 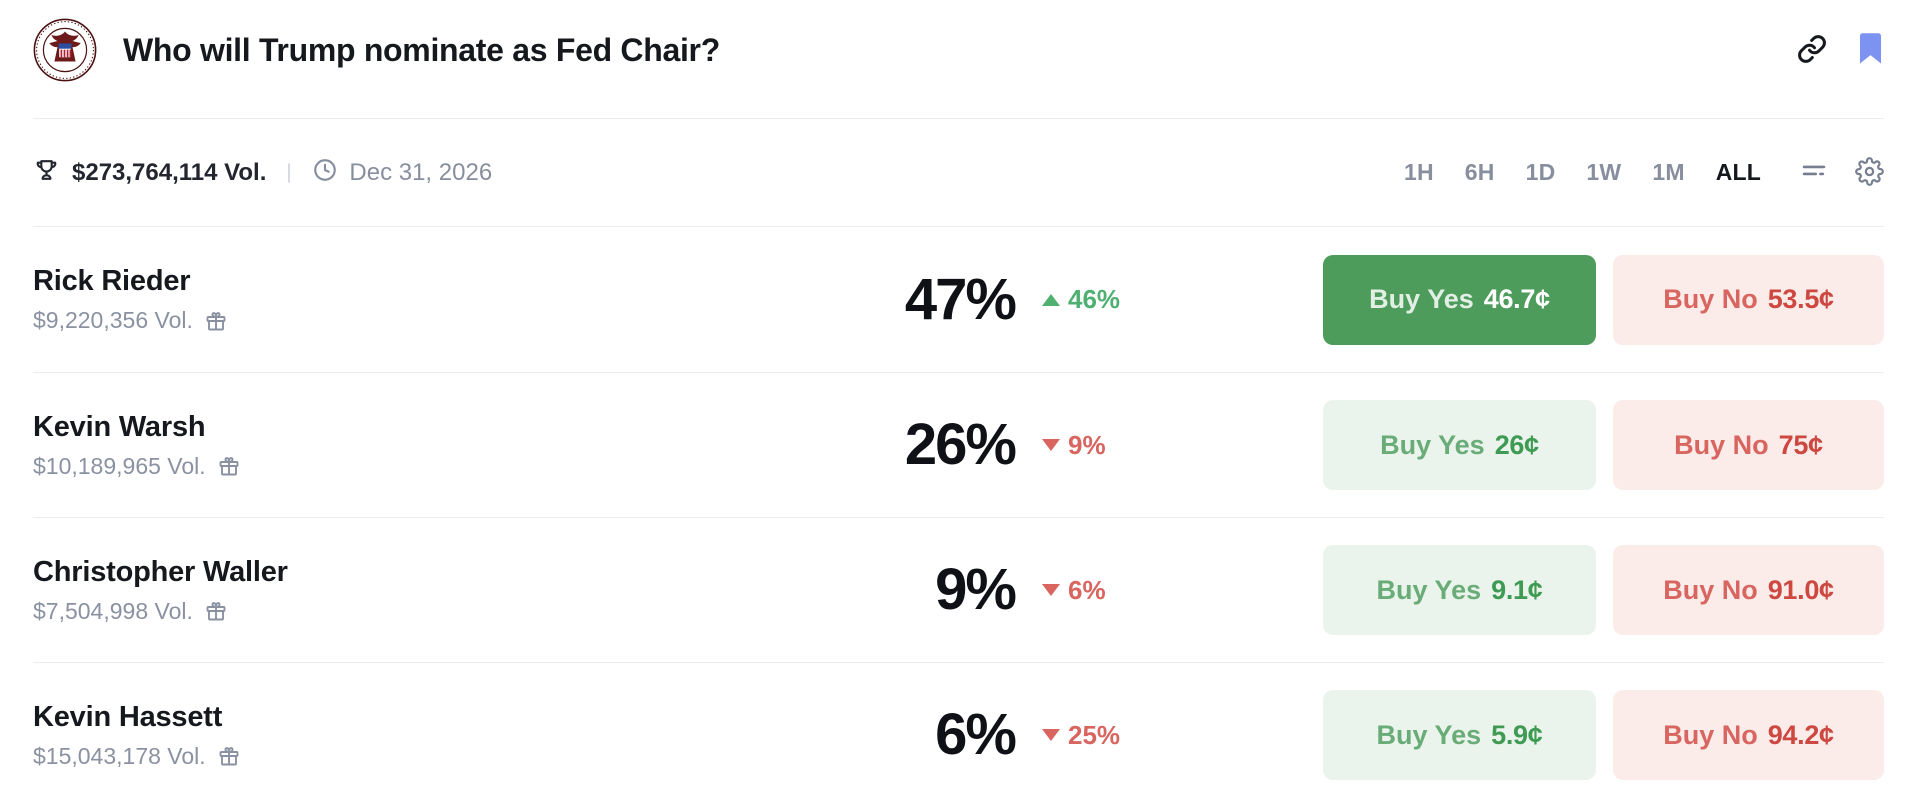 I want to click on stats-left: $273,764,114 Vol. Dec 31, 2026, so click(x=718, y=173).